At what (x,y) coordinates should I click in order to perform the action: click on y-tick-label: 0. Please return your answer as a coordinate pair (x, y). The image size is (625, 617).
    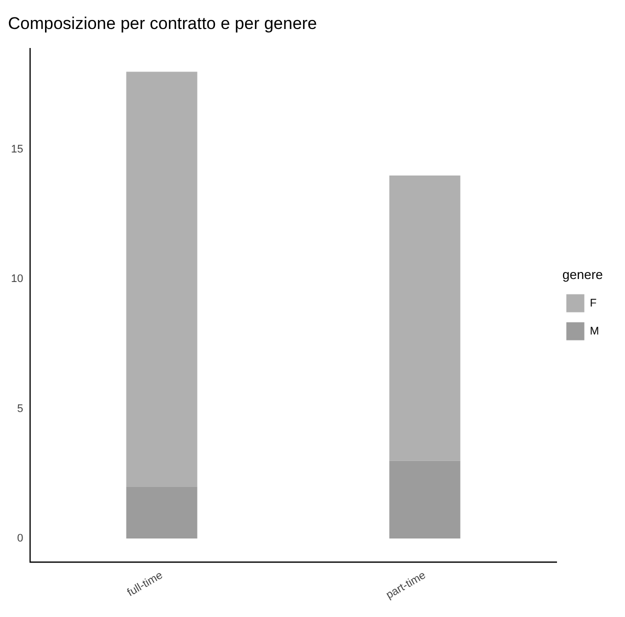
    Looking at the image, I should click on (20, 538).